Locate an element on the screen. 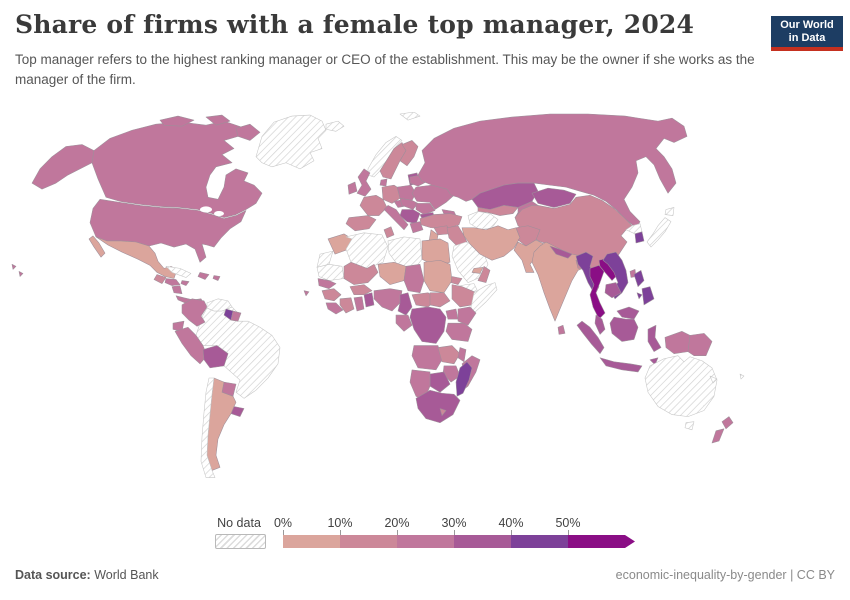  region-chile is located at coordinates (208, 427).